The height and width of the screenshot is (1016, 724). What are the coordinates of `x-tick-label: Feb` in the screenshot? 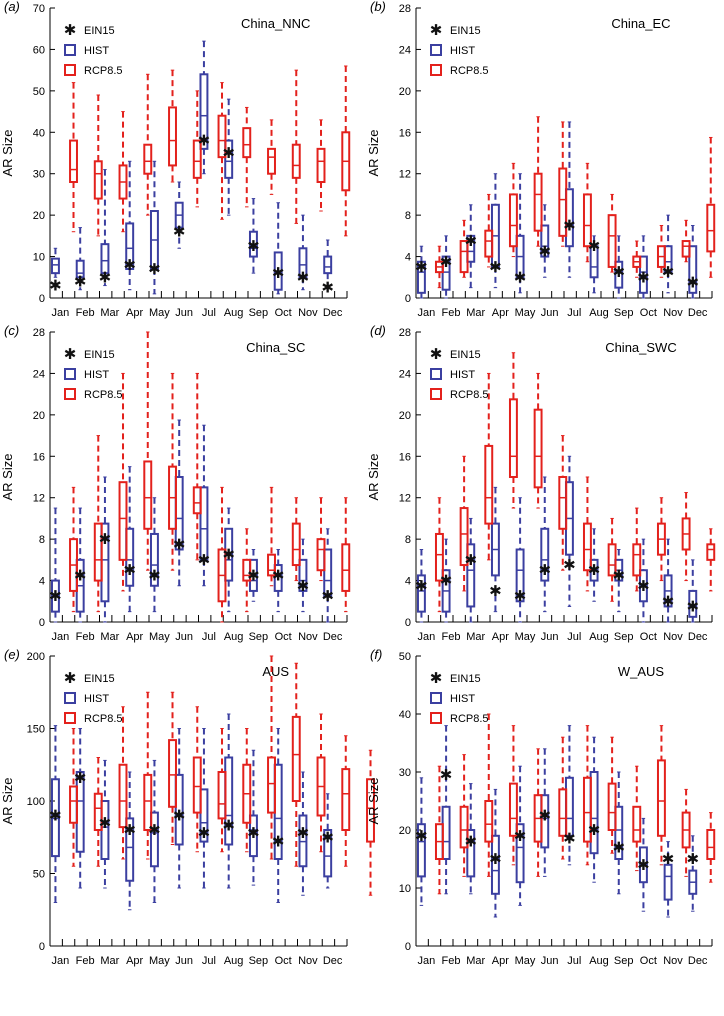 It's located at (451, 961).